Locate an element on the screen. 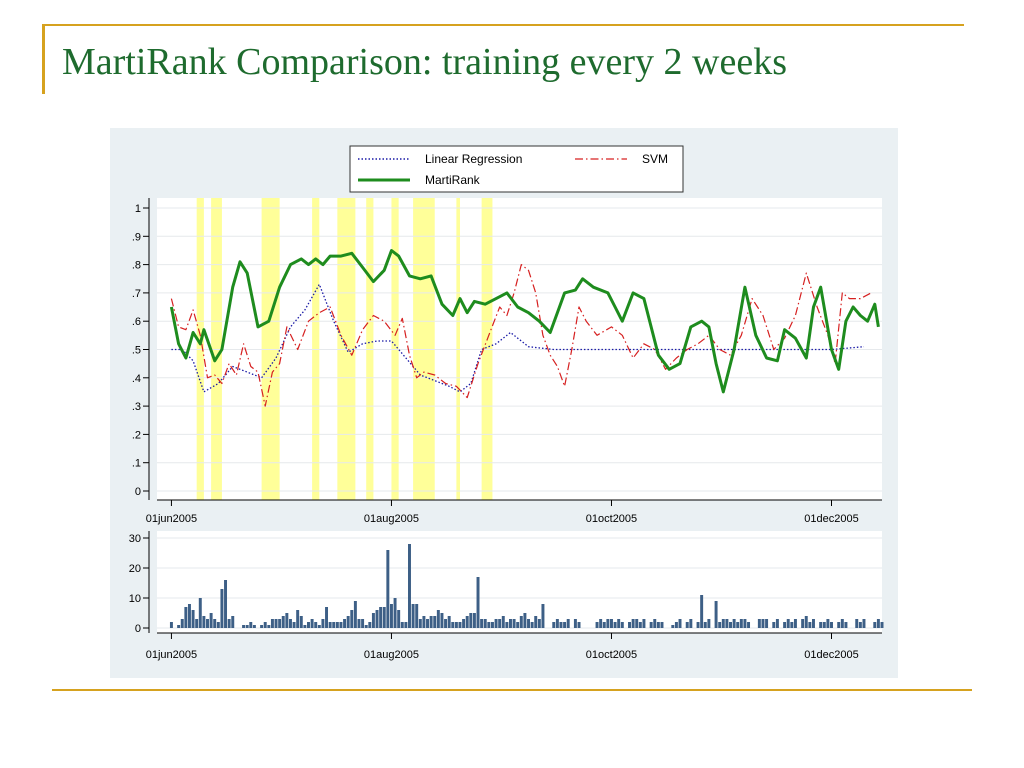  linear-regression-line is located at coordinates (518, 338).